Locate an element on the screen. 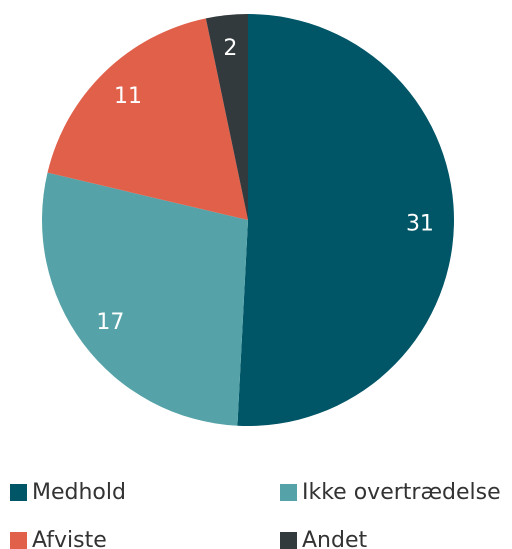 This screenshot has width=512, height=549. data-label: 11 is located at coordinates (128, 96).